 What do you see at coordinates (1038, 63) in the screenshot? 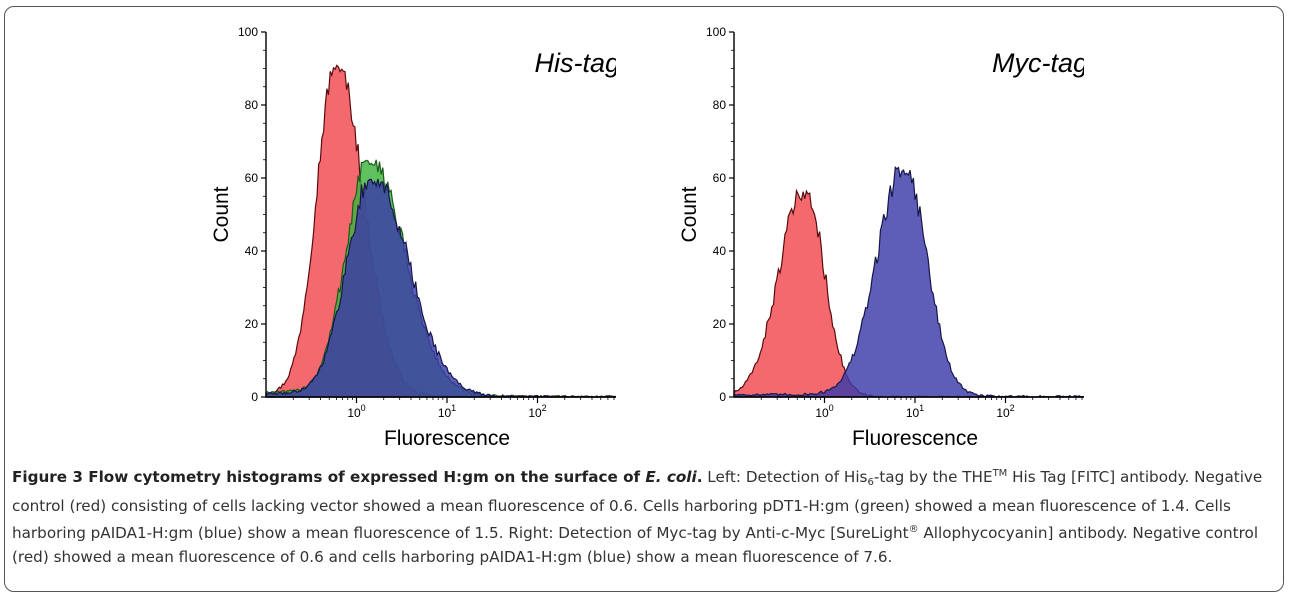
I see `panel-label: Myc-tag` at bounding box center [1038, 63].